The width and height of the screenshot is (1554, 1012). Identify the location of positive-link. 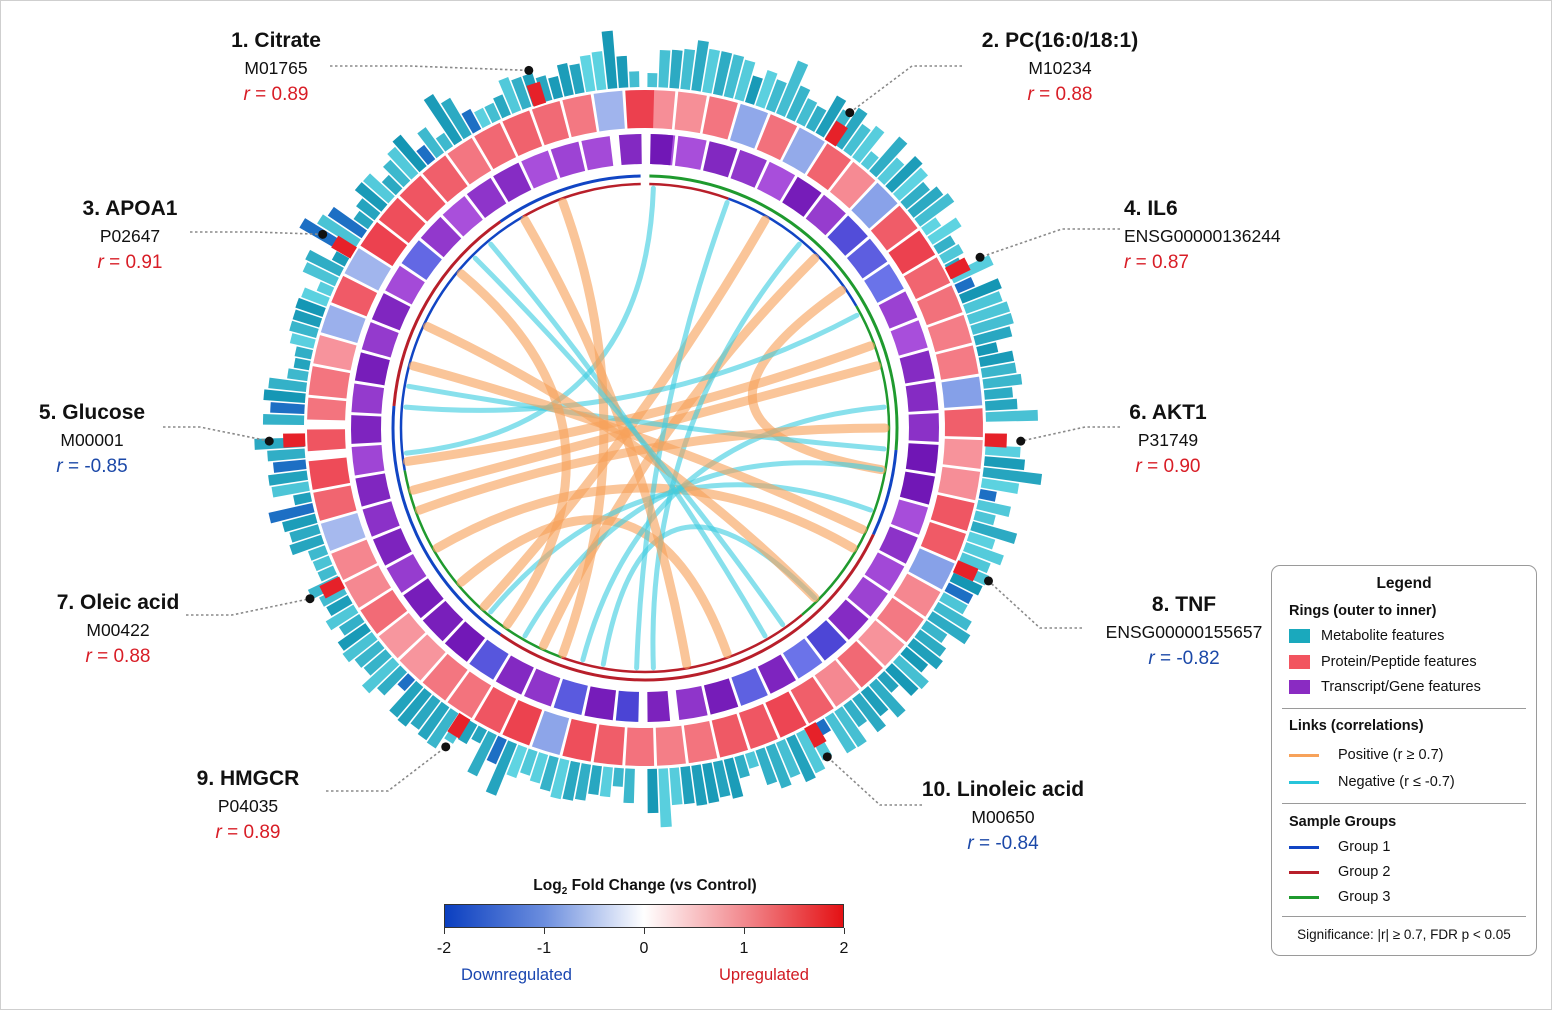
(645, 428).